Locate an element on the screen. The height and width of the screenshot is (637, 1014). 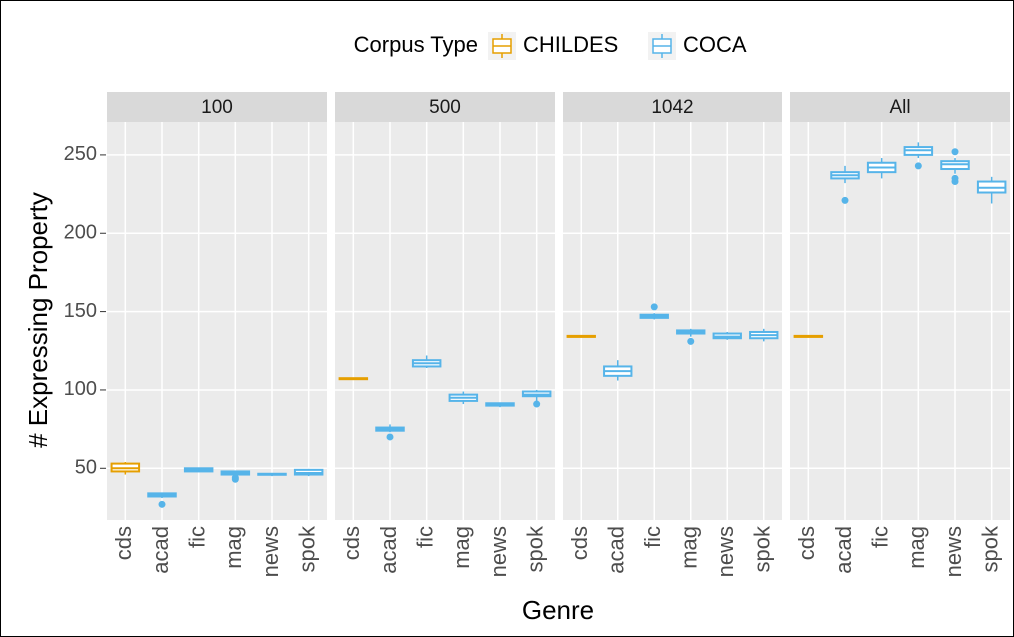
facet-title: 500 is located at coordinates (445, 107).